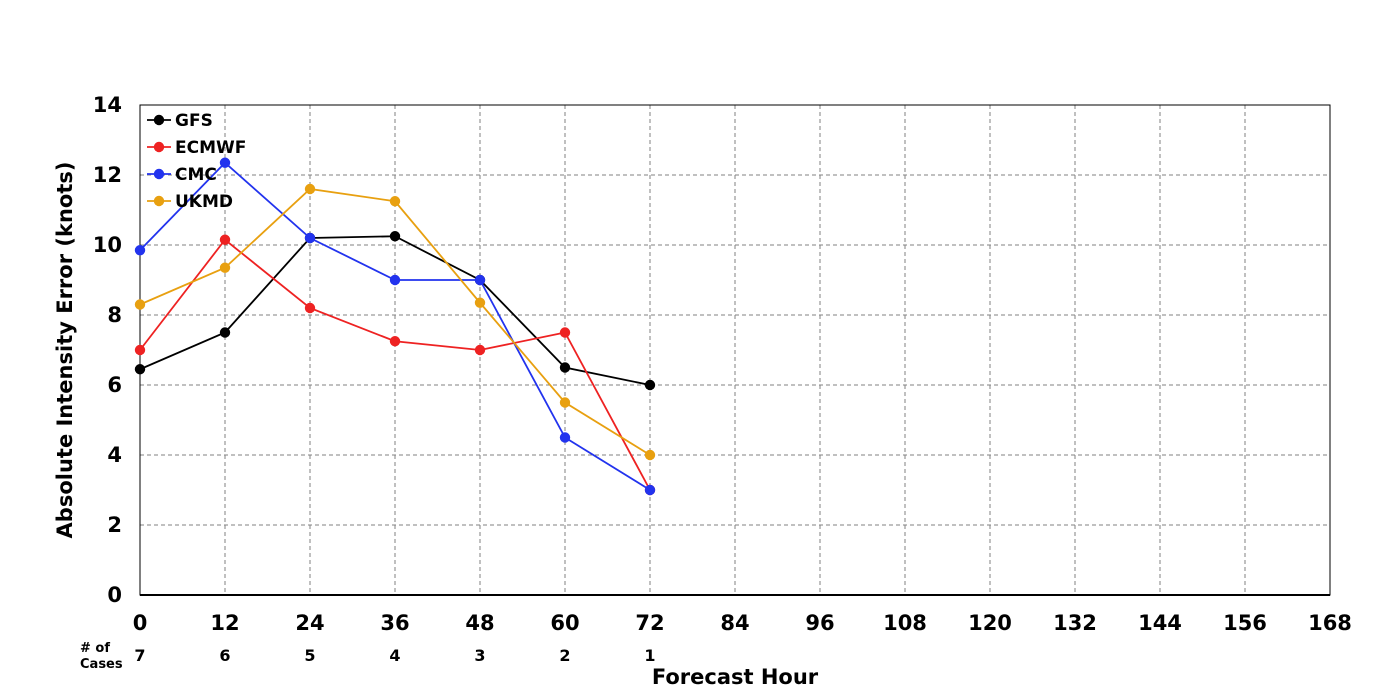  Describe the element at coordinates (196, 175) in the screenshot. I see `legend-label: CMC` at that location.